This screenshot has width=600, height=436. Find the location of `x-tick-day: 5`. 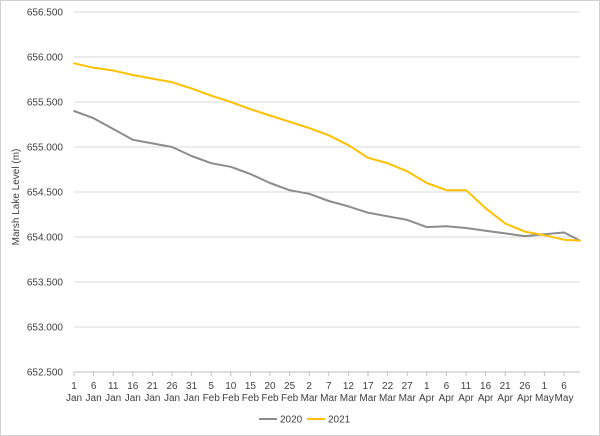

x-tick-day: 5 is located at coordinates (211, 386).